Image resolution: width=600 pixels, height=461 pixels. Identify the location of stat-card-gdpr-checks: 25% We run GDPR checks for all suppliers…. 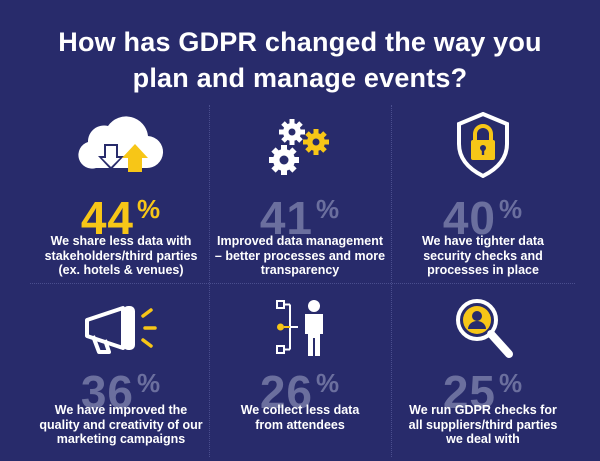
(483, 378).